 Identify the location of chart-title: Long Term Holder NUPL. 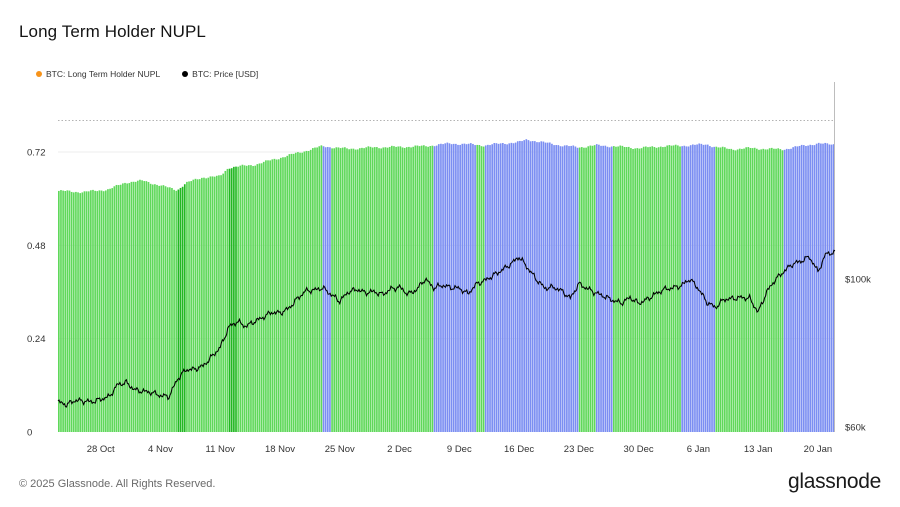
(112, 31).